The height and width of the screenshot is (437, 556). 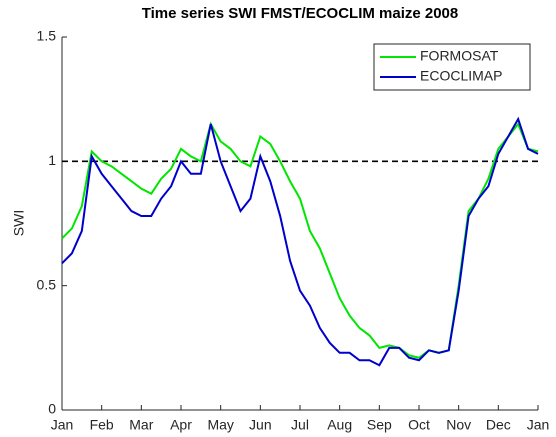 What do you see at coordinates (19, 223) in the screenshot?
I see `y-axis-label: SWI` at bounding box center [19, 223].